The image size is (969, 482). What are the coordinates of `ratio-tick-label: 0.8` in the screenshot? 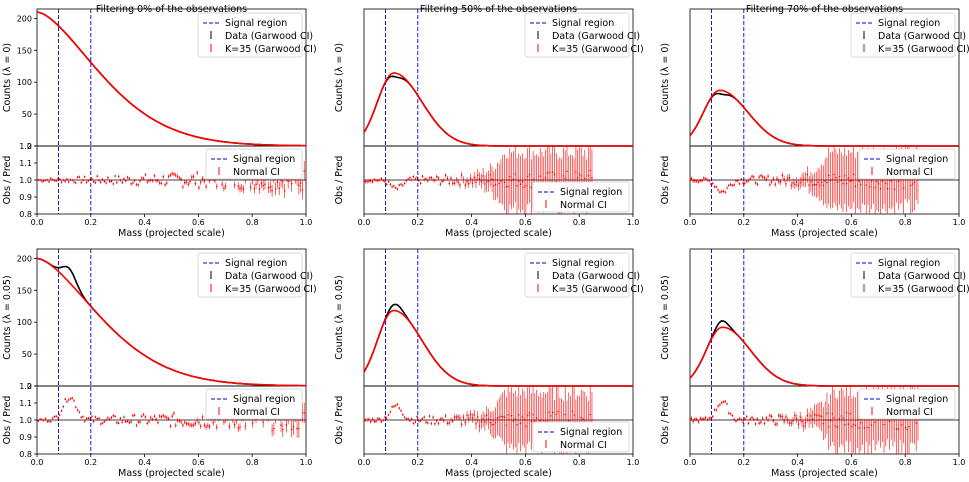 It's located at (25, 214).